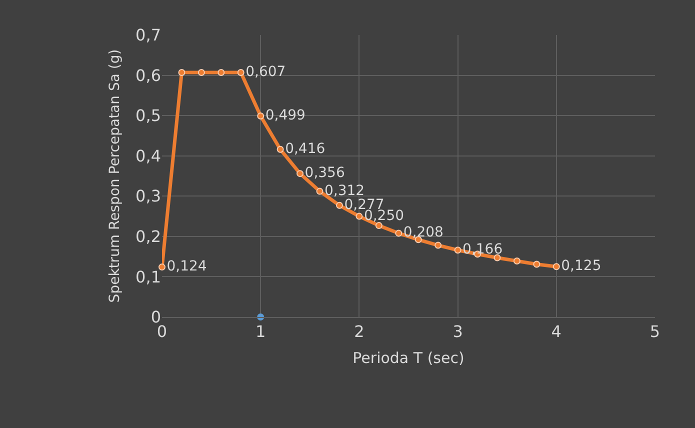 The image size is (695, 428). What do you see at coordinates (148, 196) in the screenshot?
I see `y-tick-label: 0,3` at bounding box center [148, 196].